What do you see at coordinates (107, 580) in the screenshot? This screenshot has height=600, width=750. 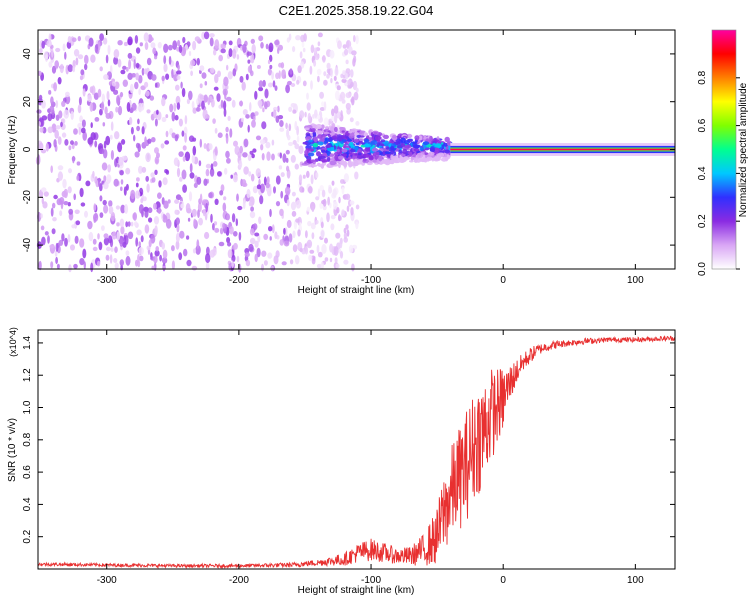 I see `x-tick-label: -300` at bounding box center [107, 580].